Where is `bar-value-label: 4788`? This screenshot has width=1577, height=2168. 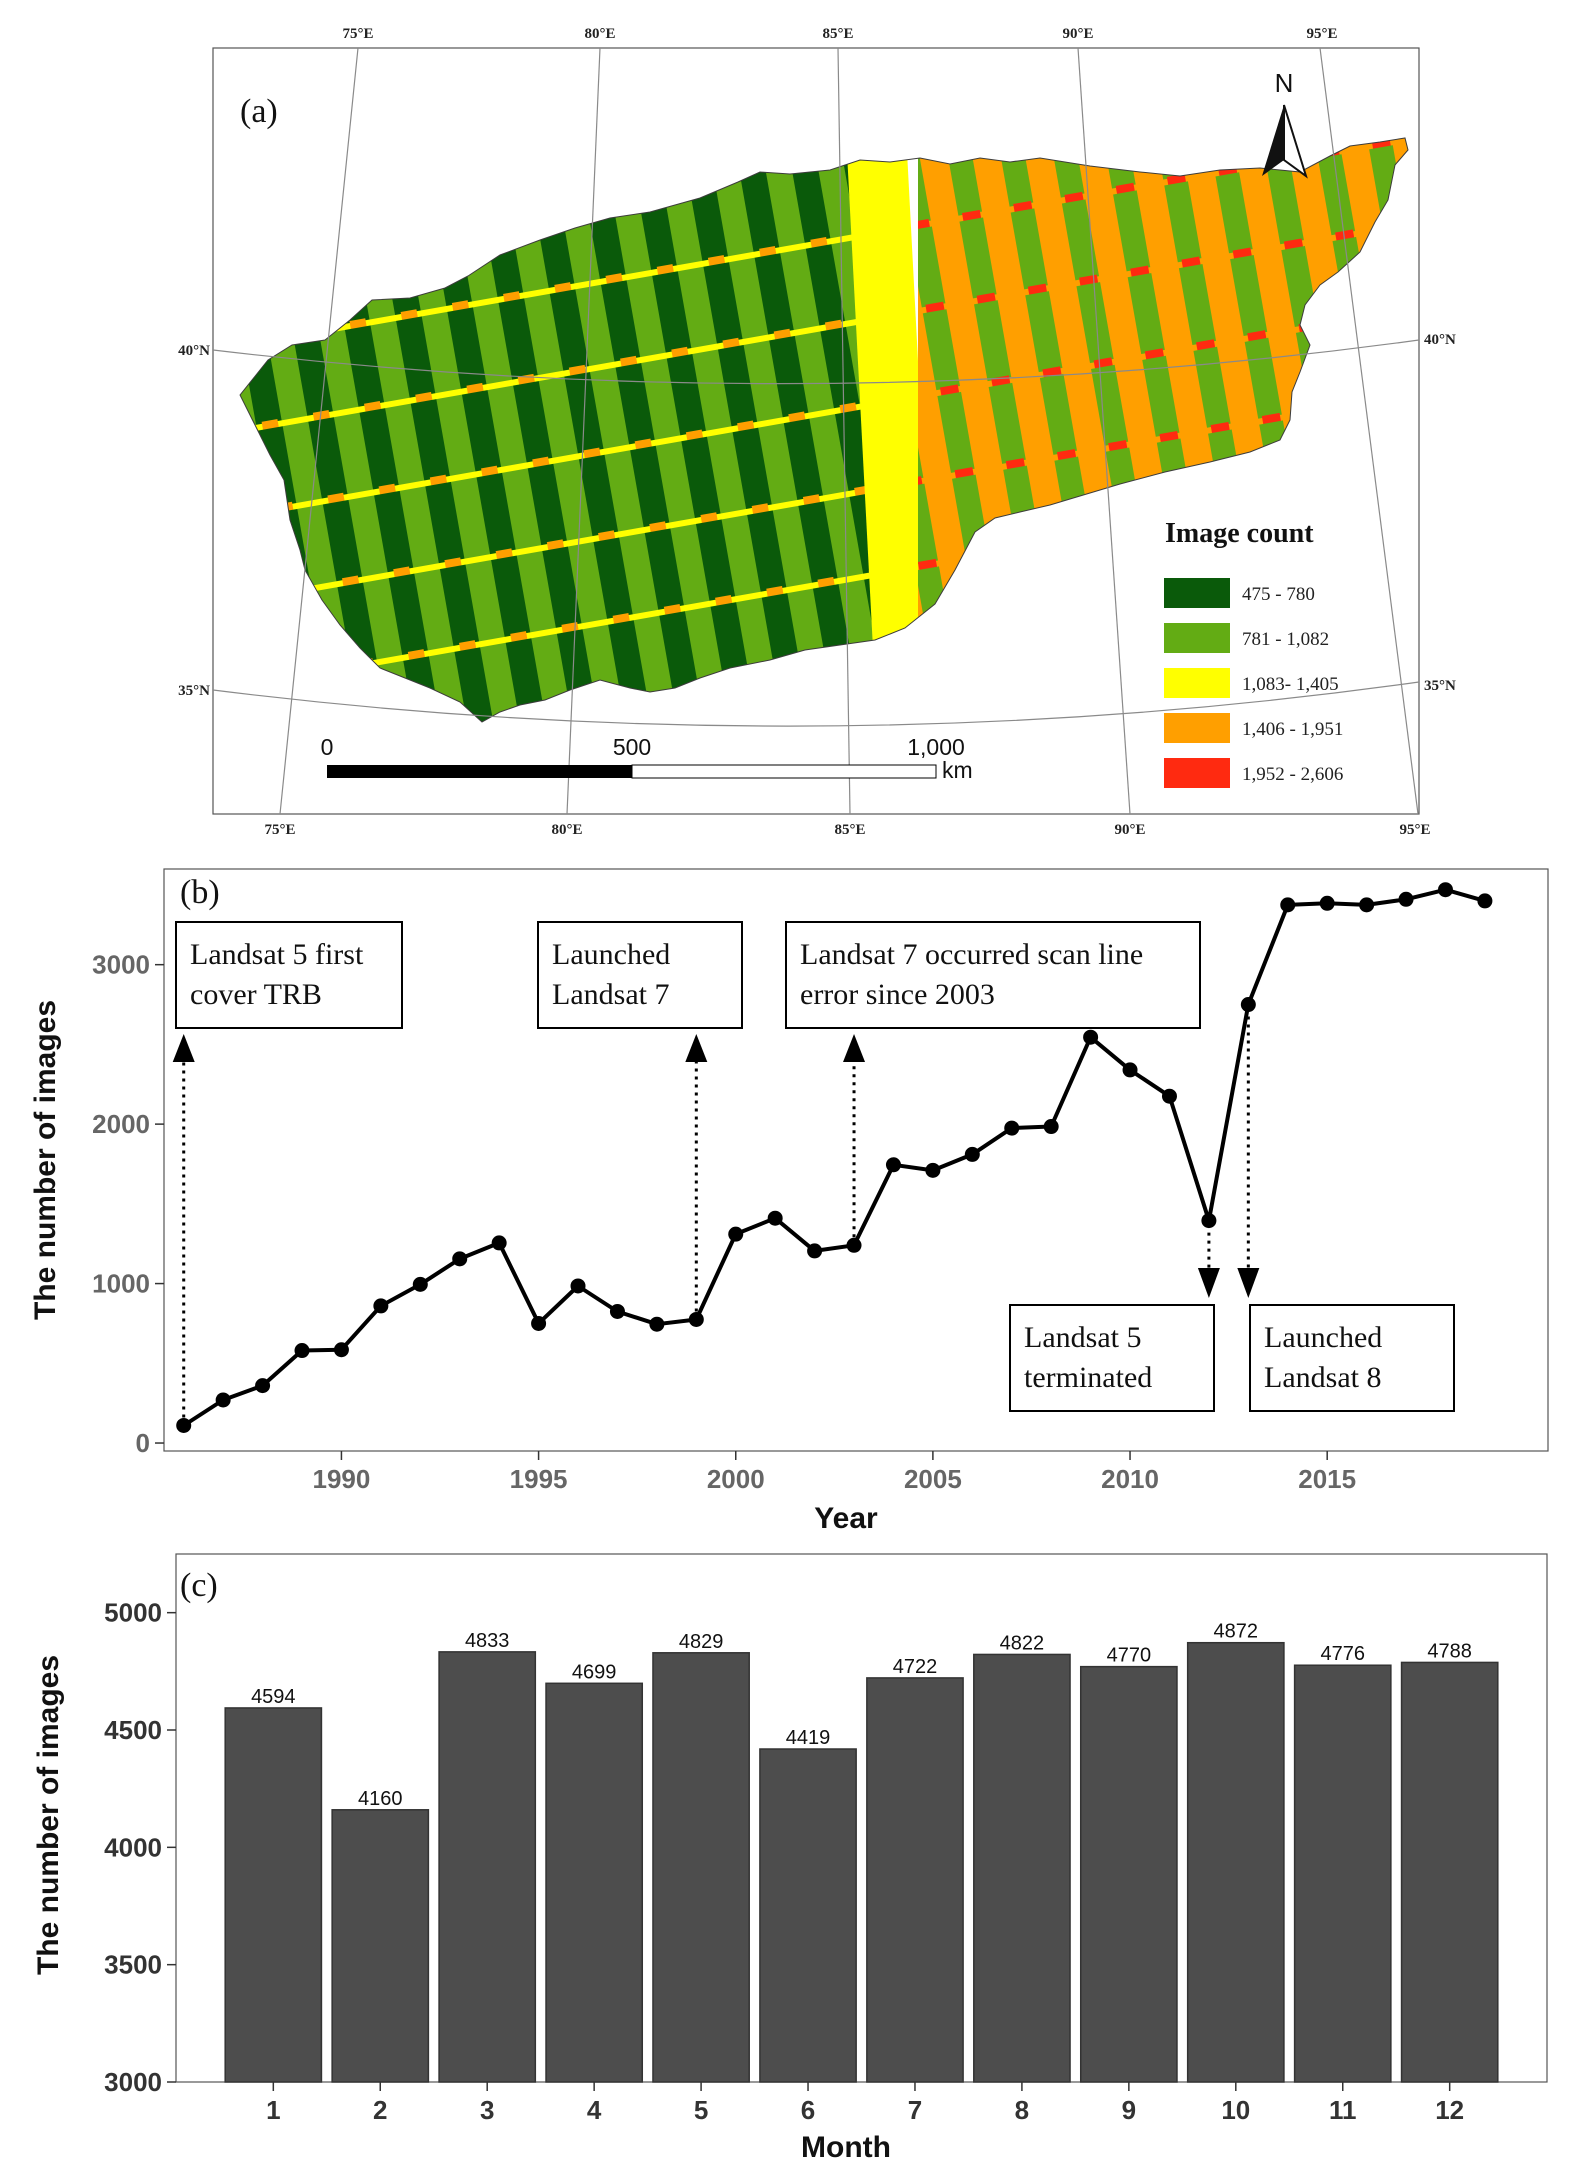 bar-value-label: 4788 is located at coordinates (1449, 1651).